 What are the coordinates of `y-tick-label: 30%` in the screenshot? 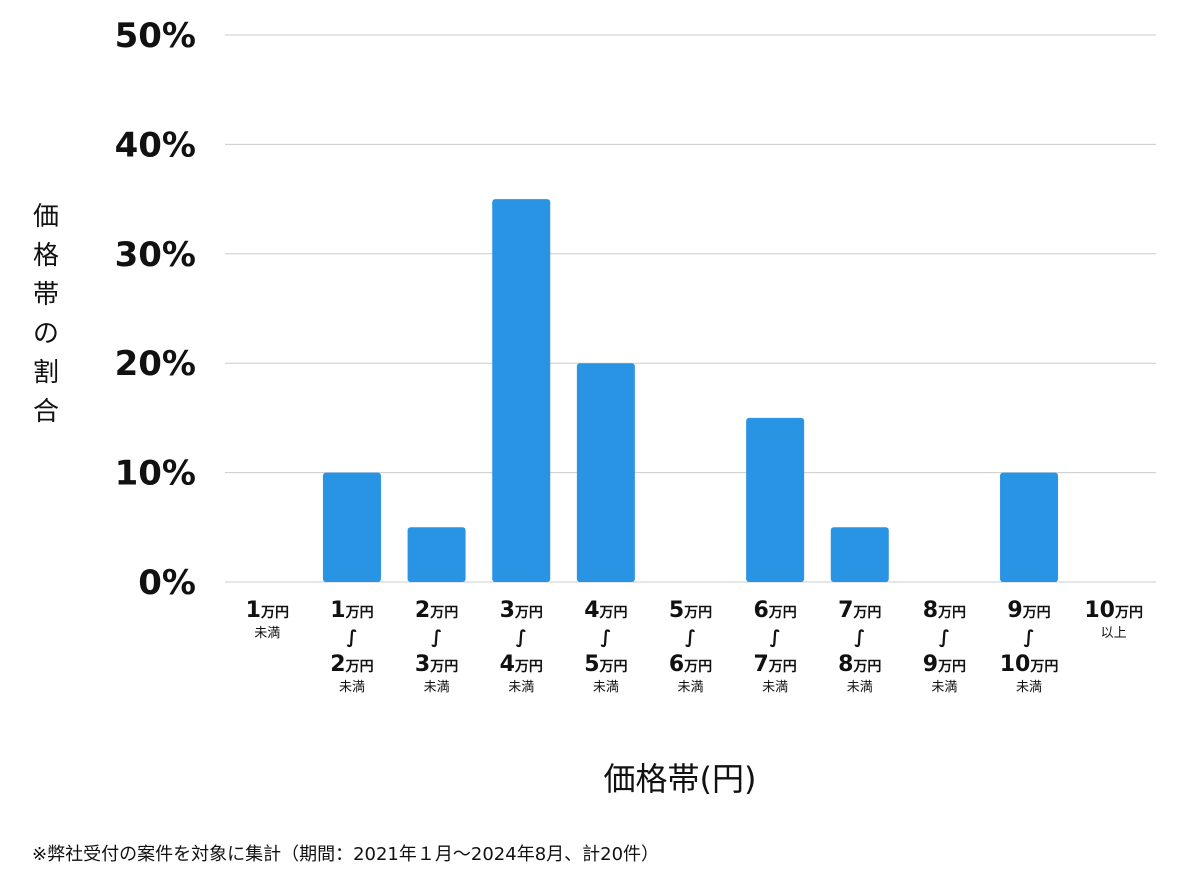 It's located at (155, 255).